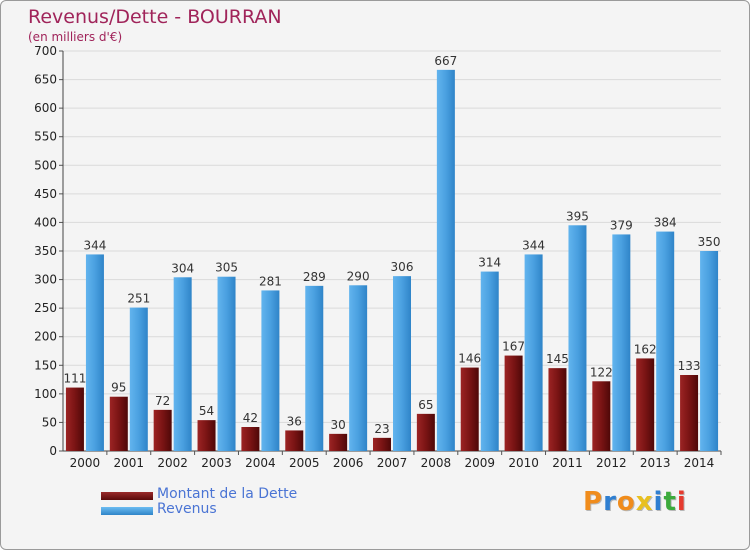  What do you see at coordinates (226, 268) in the screenshot?
I see `data-label-revenus: 305` at bounding box center [226, 268].